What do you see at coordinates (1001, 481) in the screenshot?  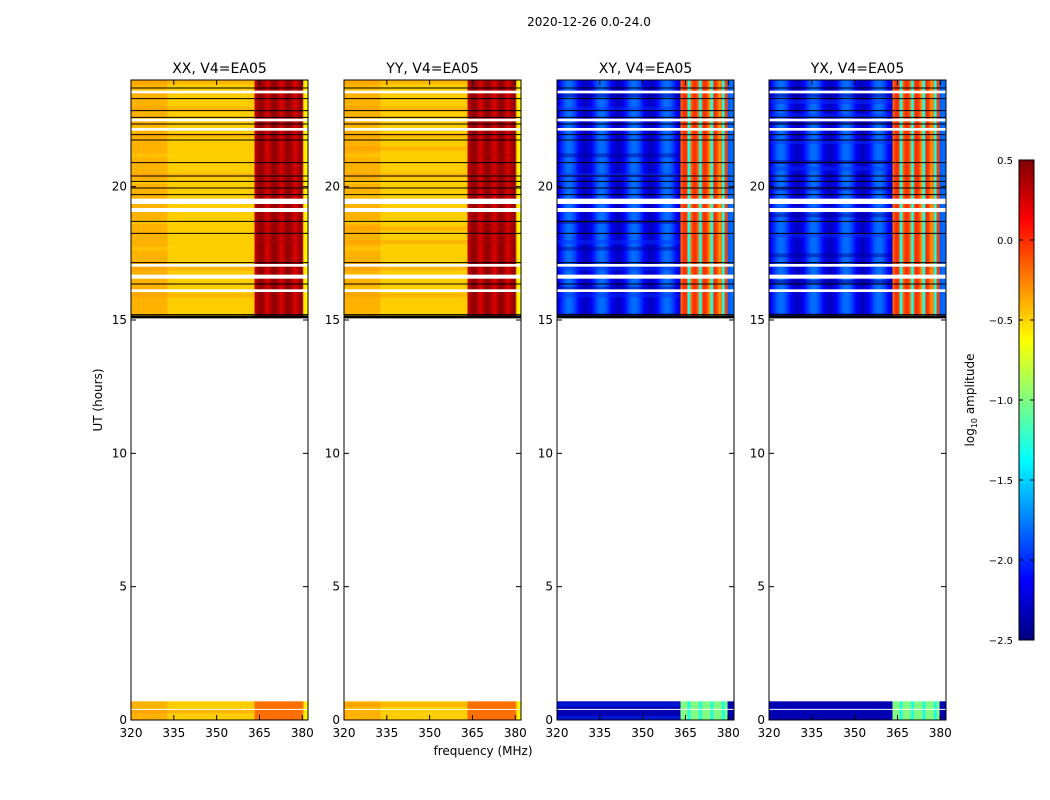 I see `colorbar-tick-label: −1.5` at bounding box center [1001, 481].